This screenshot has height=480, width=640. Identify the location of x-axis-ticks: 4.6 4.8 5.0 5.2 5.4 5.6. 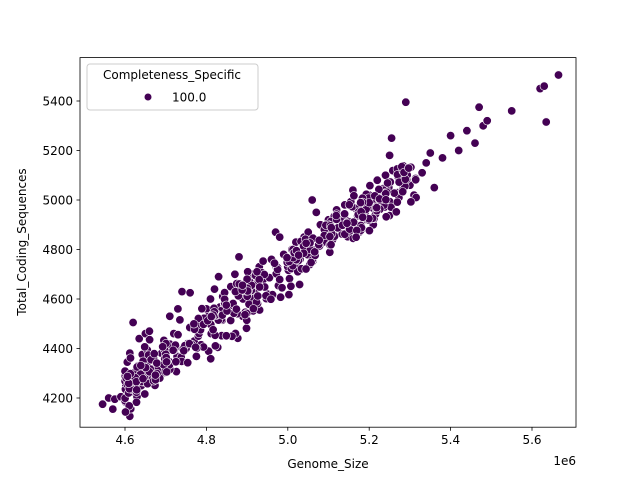
(328, 437).